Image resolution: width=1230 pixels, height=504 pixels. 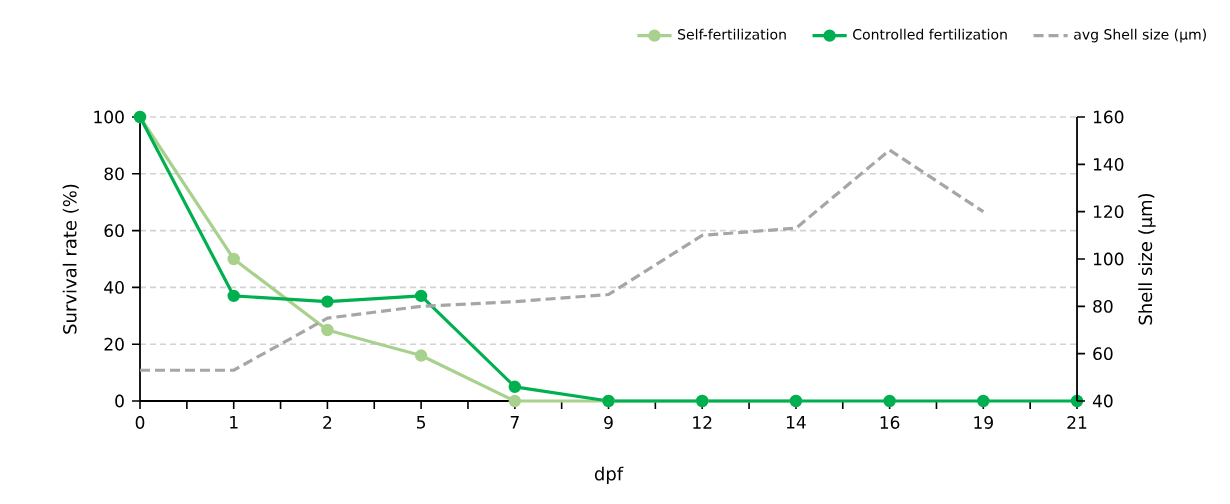 What do you see at coordinates (70, 259) in the screenshot?
I see `y-axis-title: Survival rate (%)` at bounding box center [70, 259].